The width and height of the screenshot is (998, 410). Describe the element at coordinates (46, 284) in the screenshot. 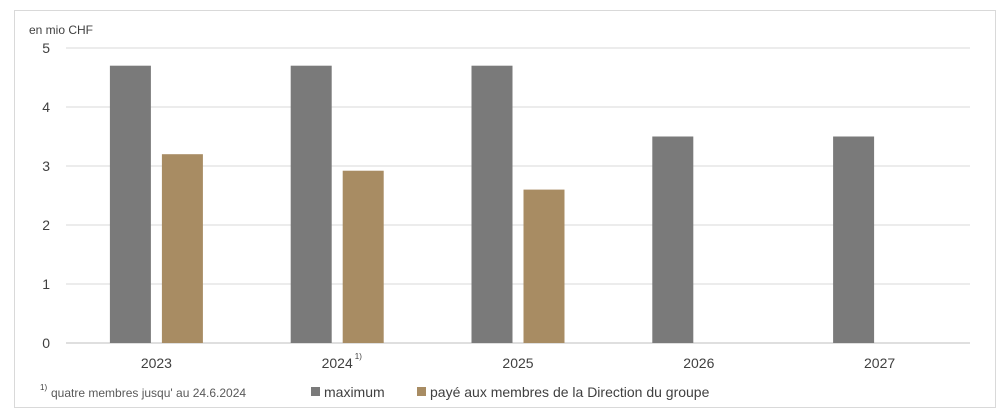

I see `y-tick-label: 1` at that location.